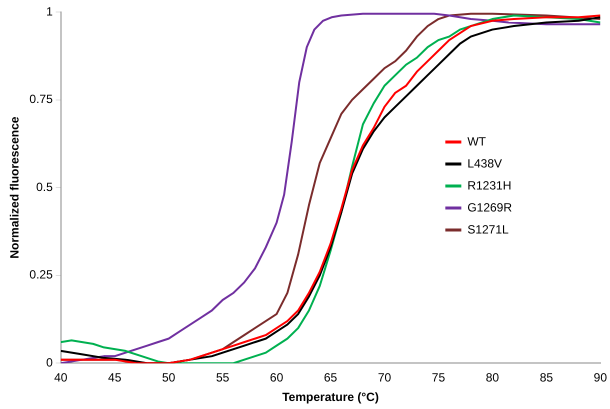 The width and height of the screenshot is (610, 409). Describe the element at coordinates (477, 141) in the screenshot. I see `legend-label: WT` at that location.